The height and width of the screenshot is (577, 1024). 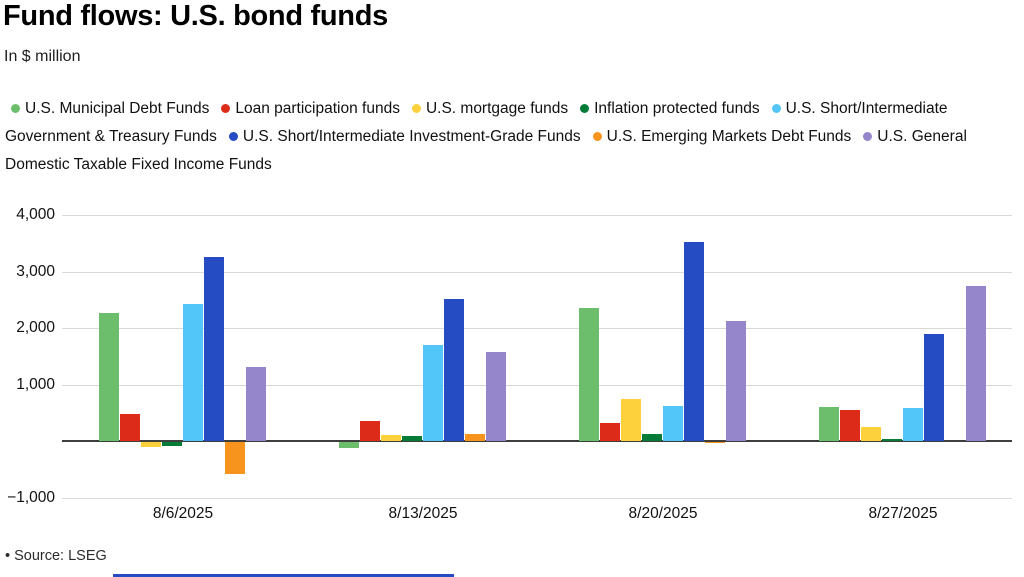 I want to click on legend-item: Loan participation funds, so click(x=307, y=108).